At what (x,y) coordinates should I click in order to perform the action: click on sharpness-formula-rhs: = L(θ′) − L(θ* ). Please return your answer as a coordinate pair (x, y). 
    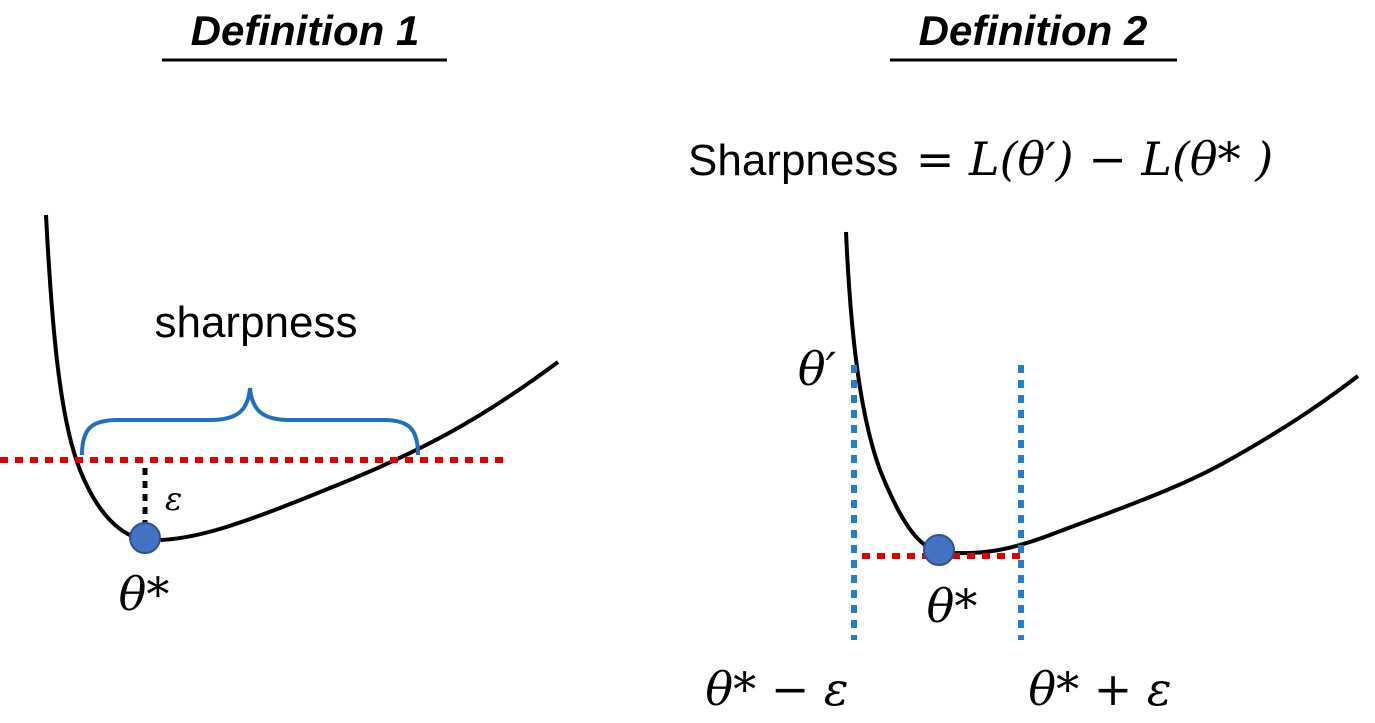
    Looking at the image, I should click on (1094, 159).